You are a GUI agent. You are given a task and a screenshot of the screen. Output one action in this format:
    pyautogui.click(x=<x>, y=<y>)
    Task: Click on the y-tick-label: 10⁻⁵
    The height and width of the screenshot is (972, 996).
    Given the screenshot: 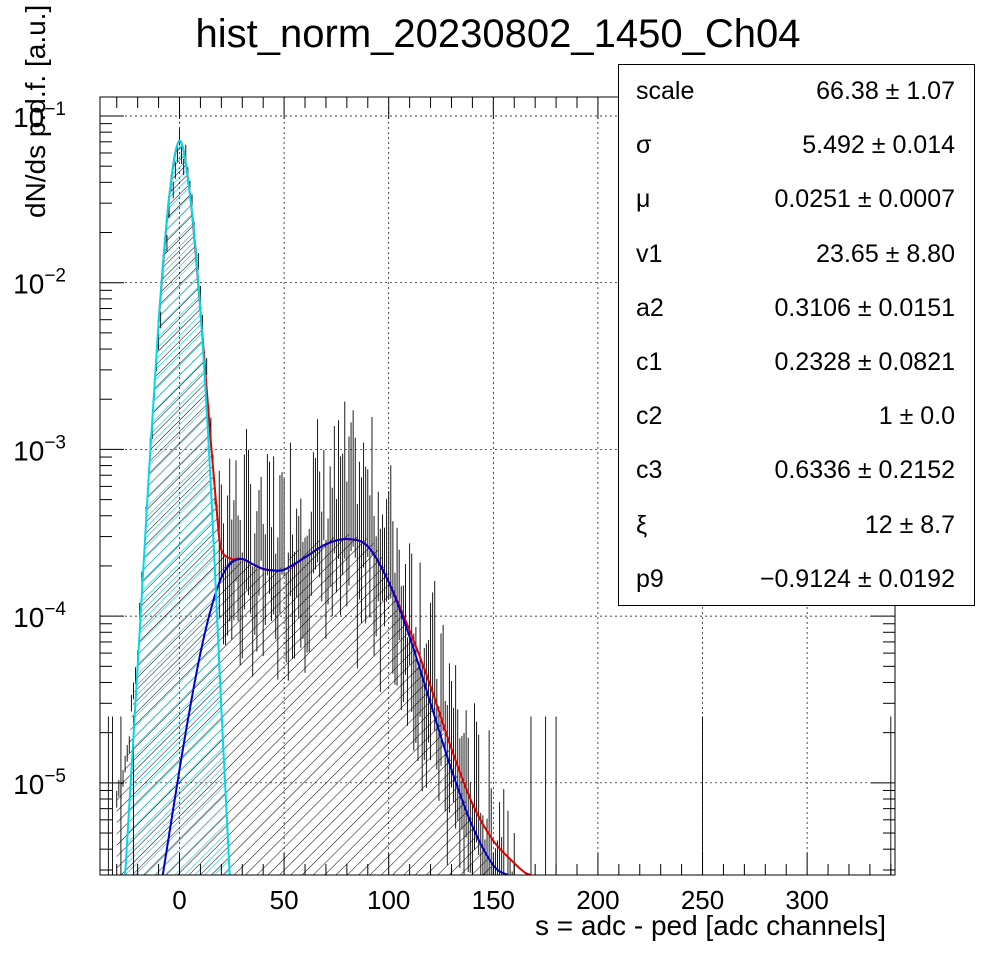 What is the action you would take?
    pyautogui.click(x=39, y=783)
    